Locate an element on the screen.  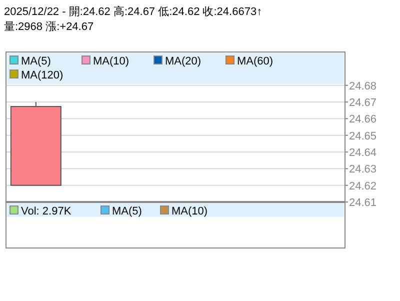
legend-label: MA(120) is located at coordinates (42, 76).